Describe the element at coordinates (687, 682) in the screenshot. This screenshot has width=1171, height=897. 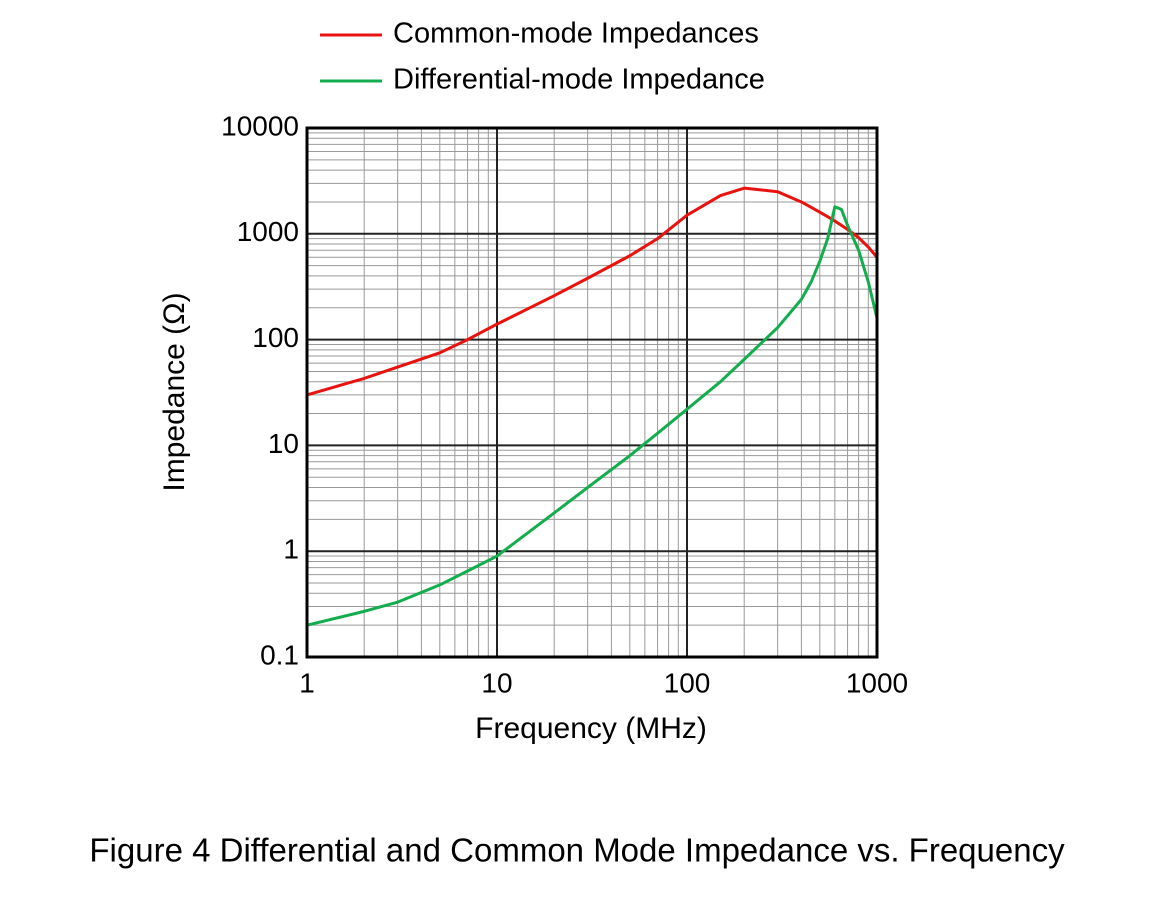
I see `x-tick-label: 100` at that location.